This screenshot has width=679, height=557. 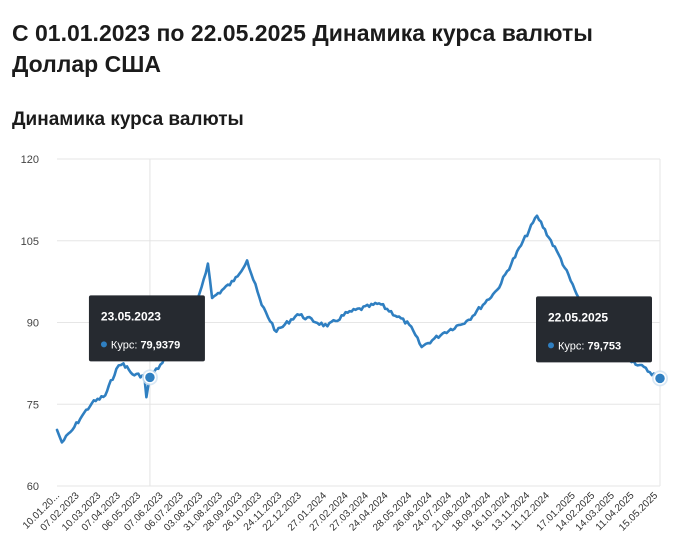 I want to click on y-tick-label-4: 120, so click(x=30, y=160).